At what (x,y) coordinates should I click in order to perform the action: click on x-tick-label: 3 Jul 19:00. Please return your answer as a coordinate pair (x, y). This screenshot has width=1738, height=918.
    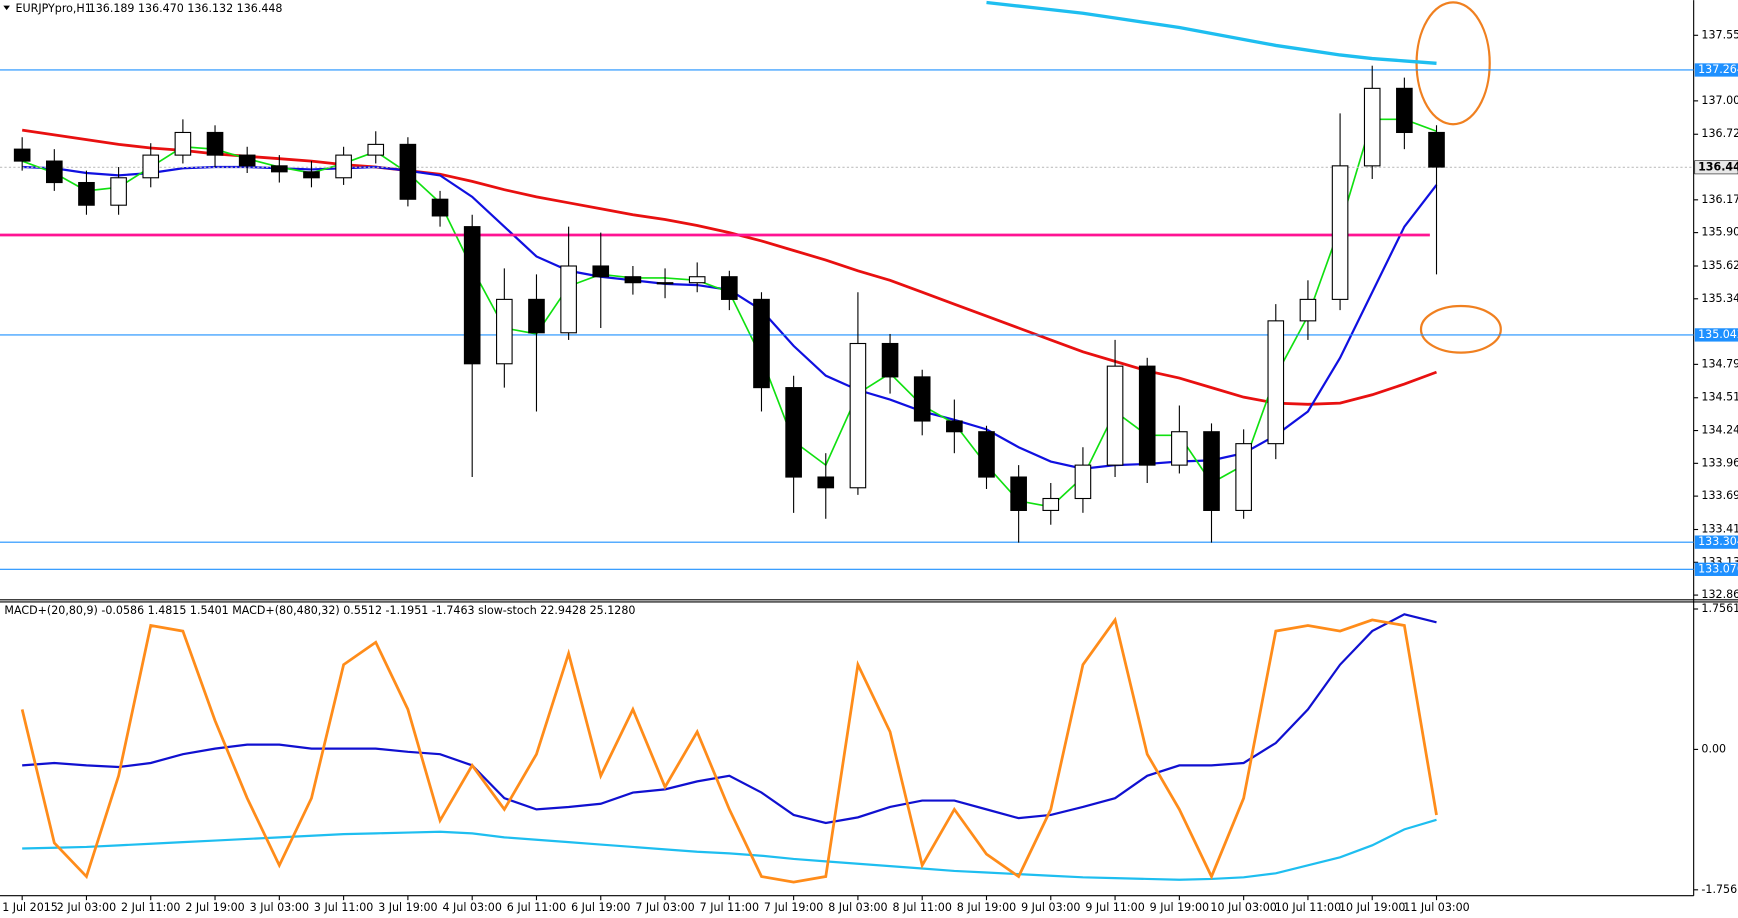
    Looking at the image, I should click on (407, 907).